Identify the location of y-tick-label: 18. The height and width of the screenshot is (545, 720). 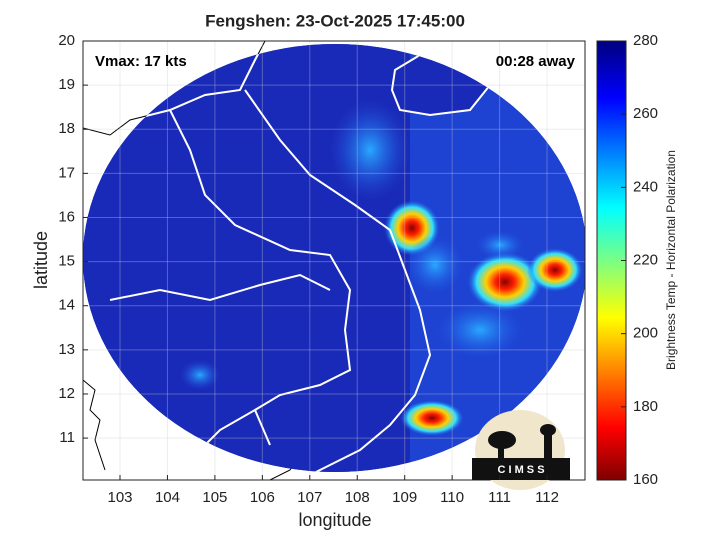
(66, 128).